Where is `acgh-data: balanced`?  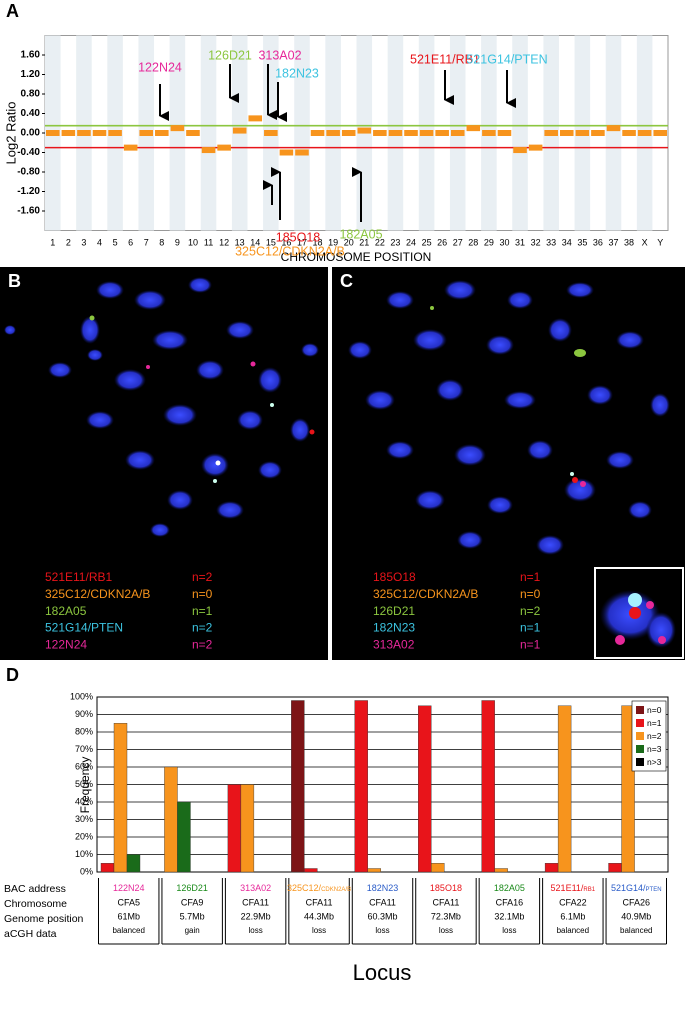 acgh-data: balanced is located at coordinates (636, 930).